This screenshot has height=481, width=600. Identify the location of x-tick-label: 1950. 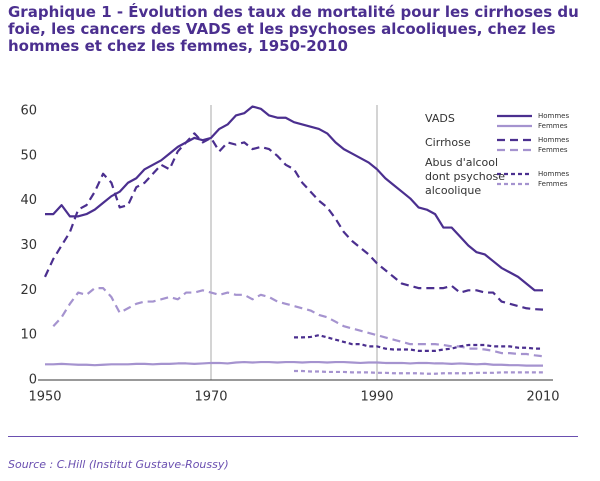
(44, 397).